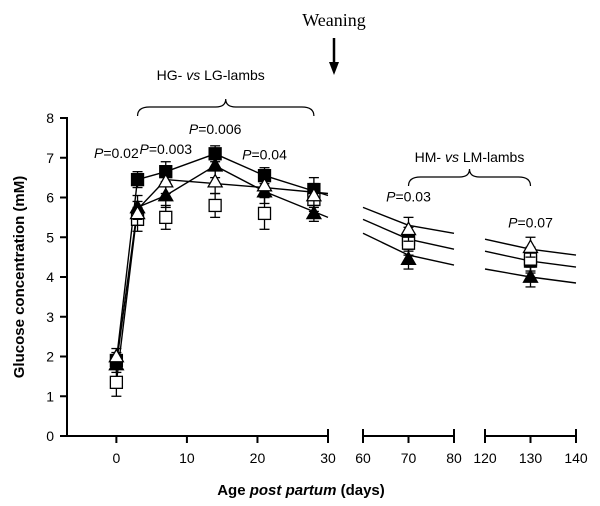 This screenshot has height=506, width=600. I want to click on x-tick-label: 140, so click(576, 458).